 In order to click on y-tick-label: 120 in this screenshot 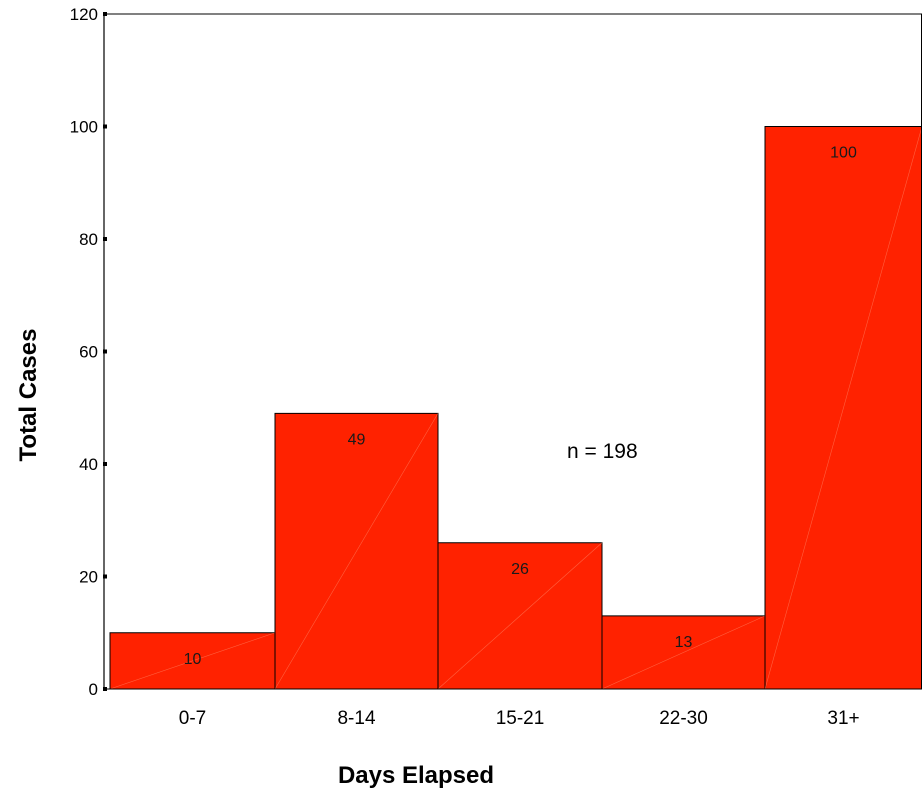, I will do `click(84, 14)`.